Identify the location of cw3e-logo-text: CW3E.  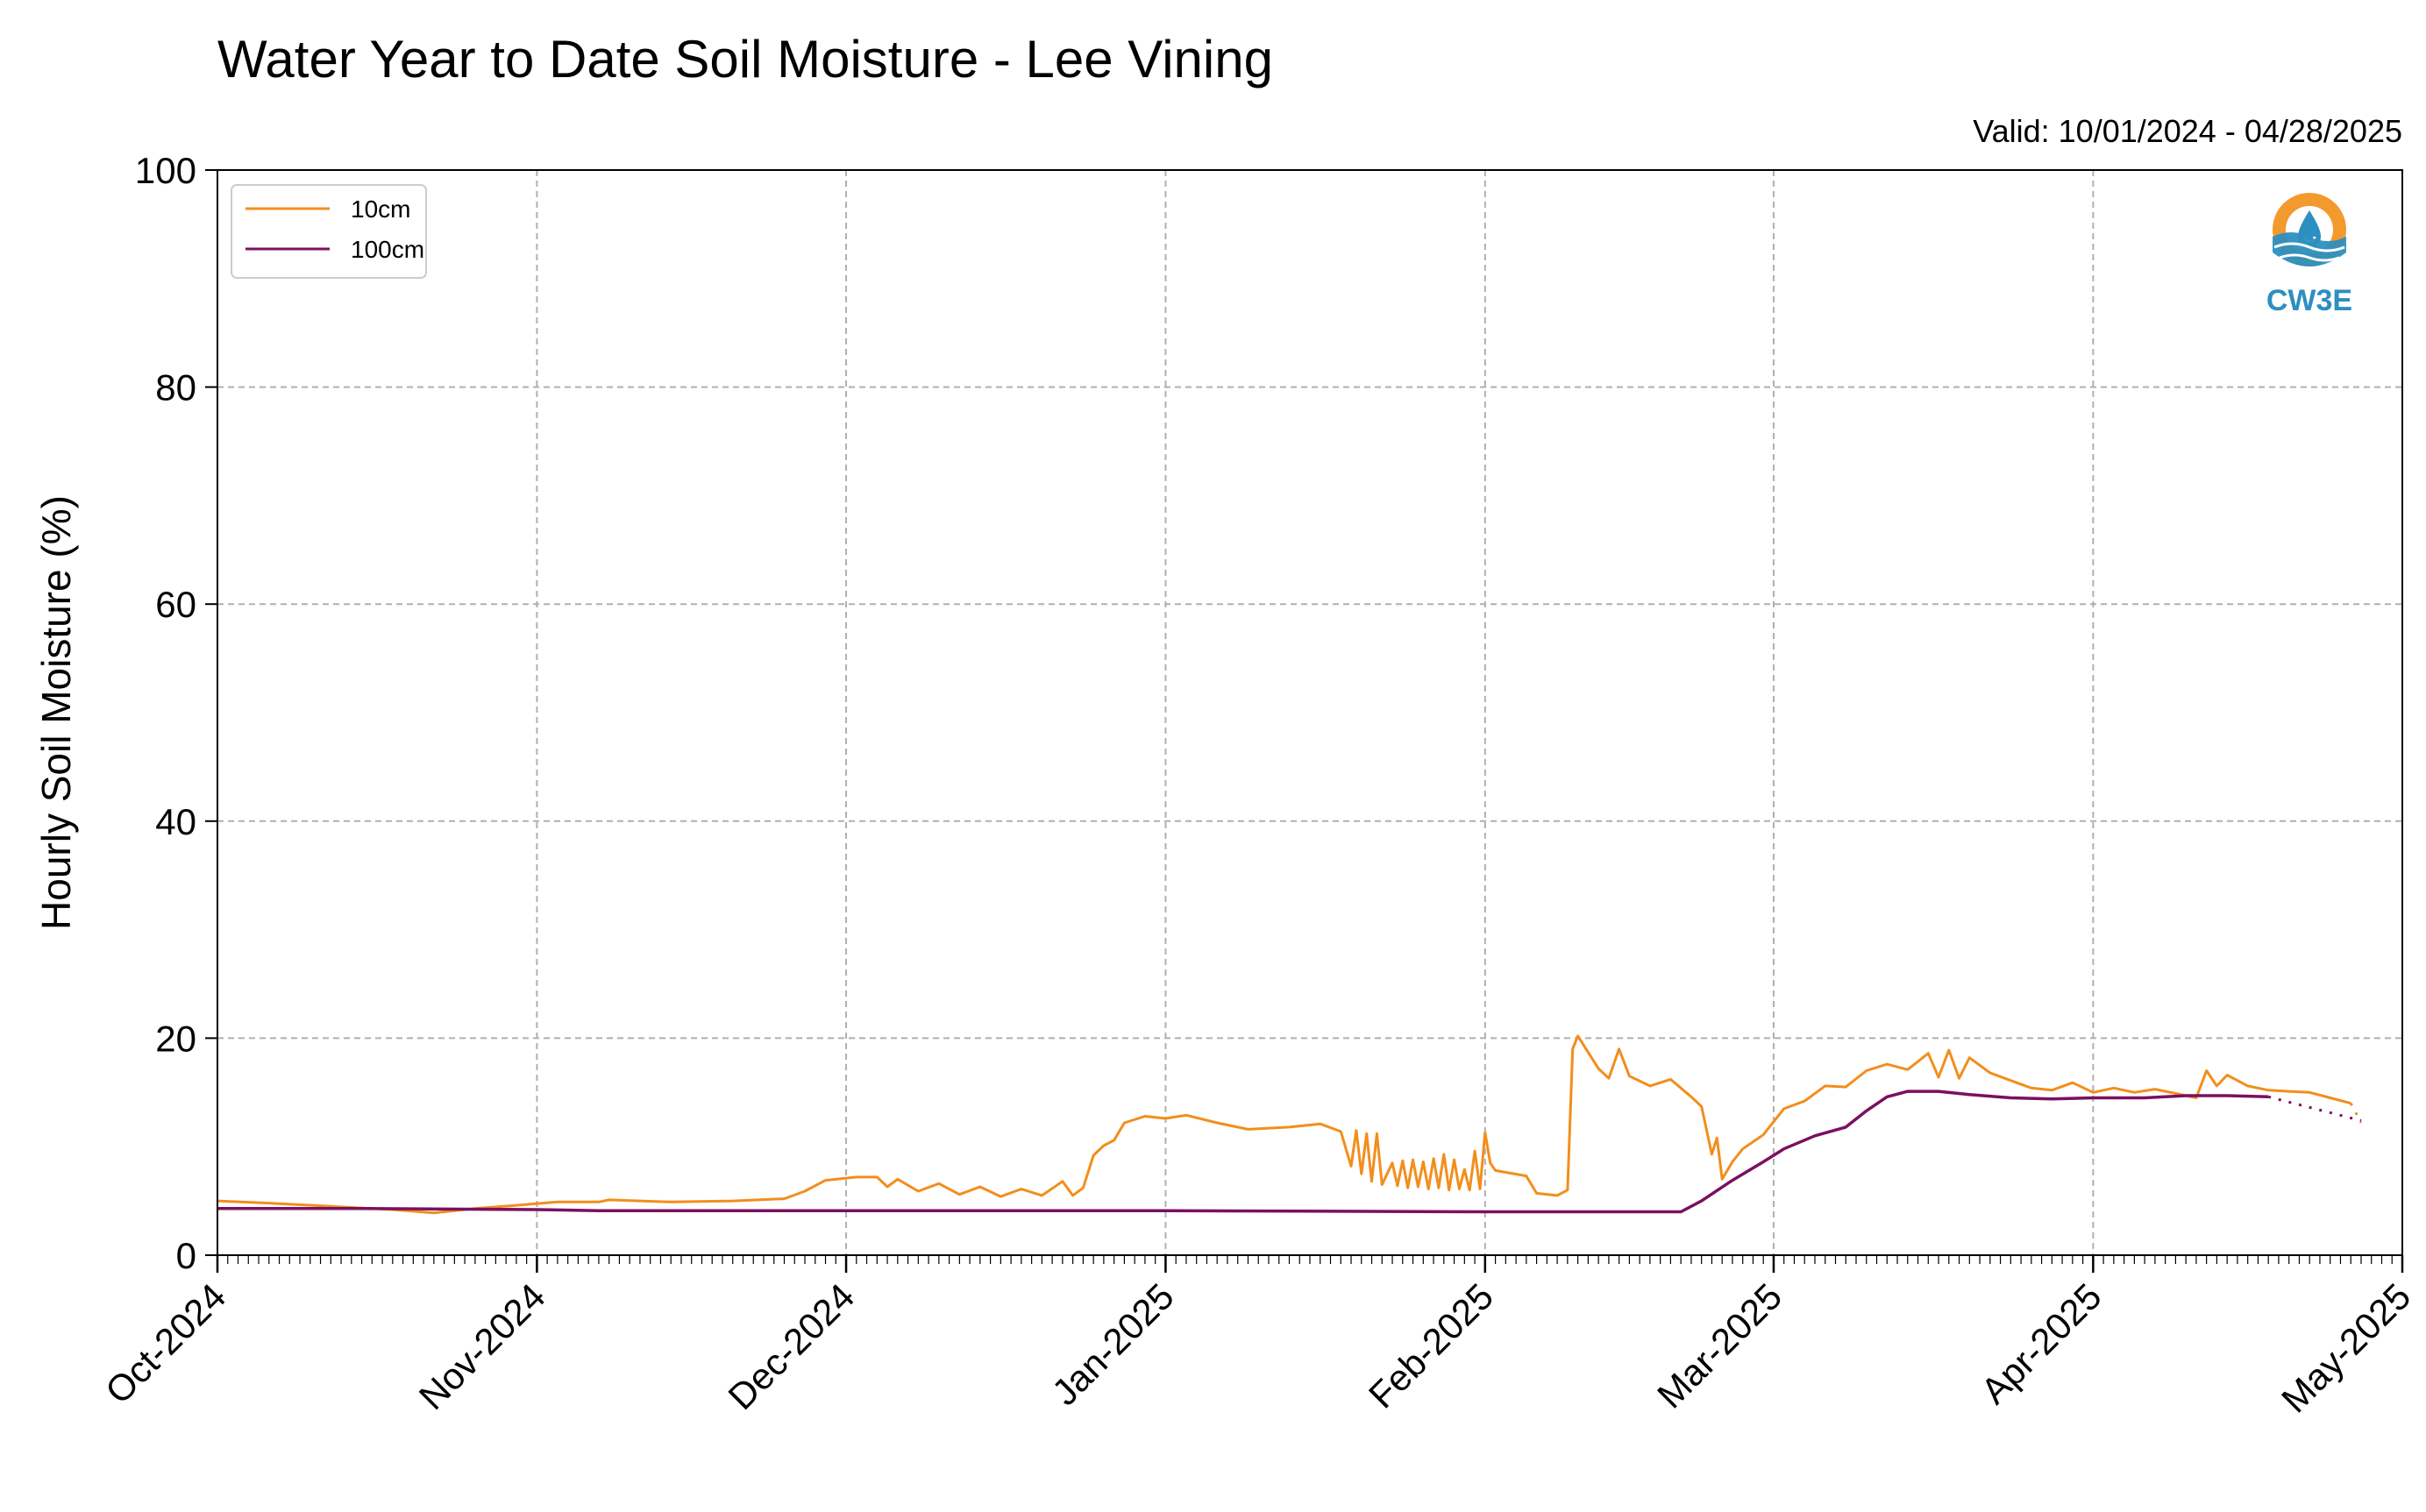
(2309, 300).